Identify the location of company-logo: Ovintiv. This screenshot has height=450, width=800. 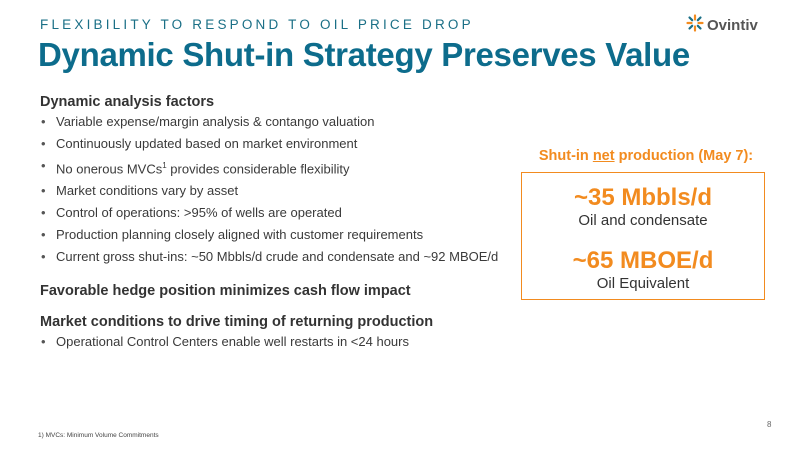
(722, 25).